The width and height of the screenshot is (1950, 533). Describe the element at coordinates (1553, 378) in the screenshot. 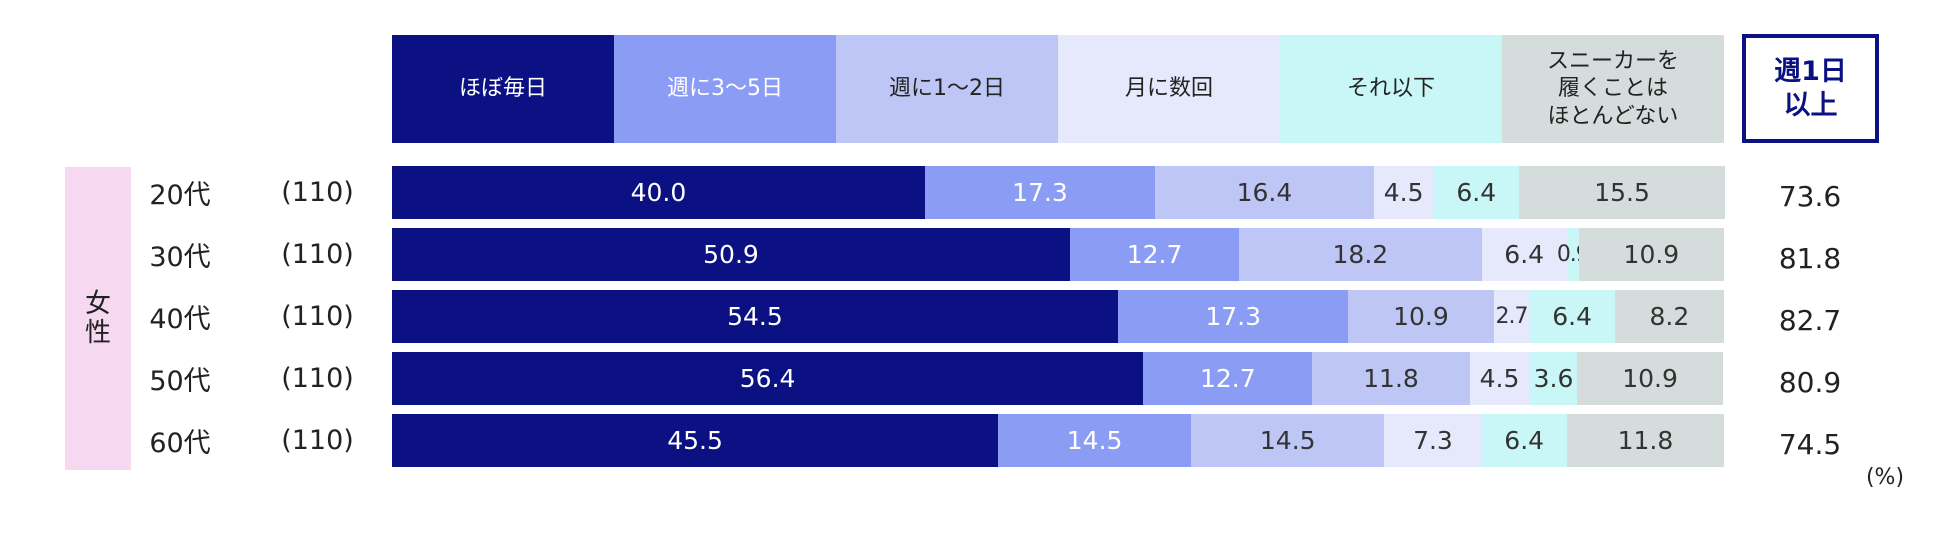

I see `bar-segment: 3.6` at that location.